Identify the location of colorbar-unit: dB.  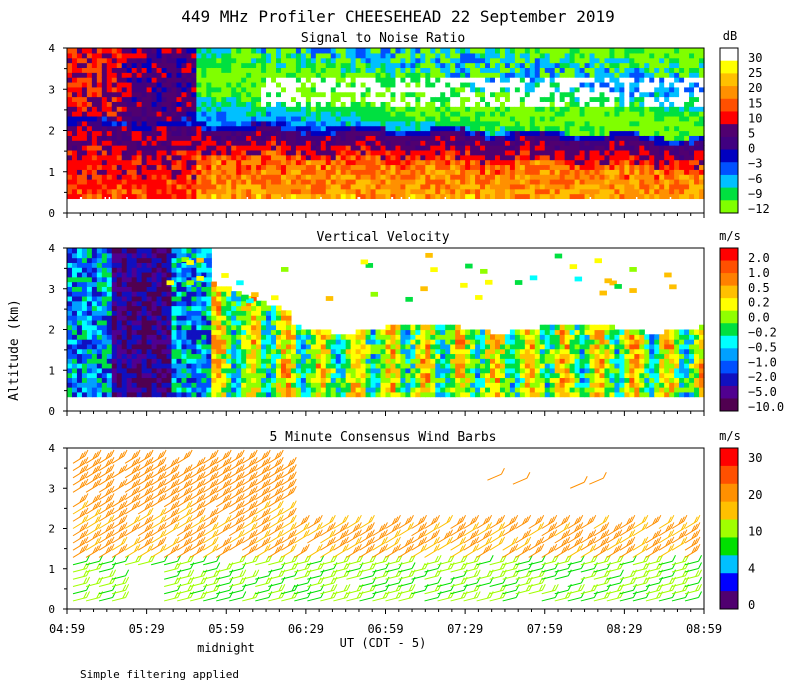
(730, 36).